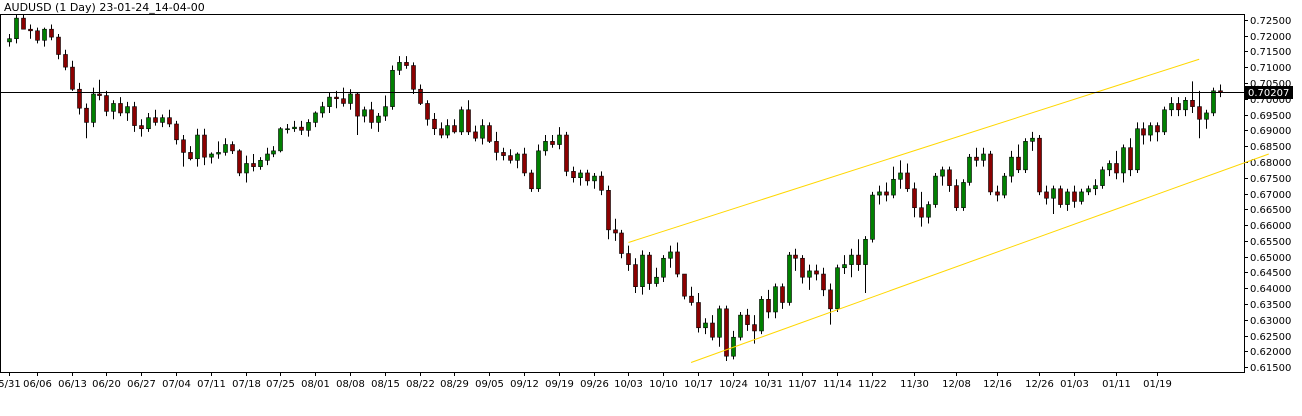  Describe the element at coordinates (104, 7) in the screenshot. I see `chart-title: AUDUSD (1 Day) 23-01-24_14-04-00` at that location.